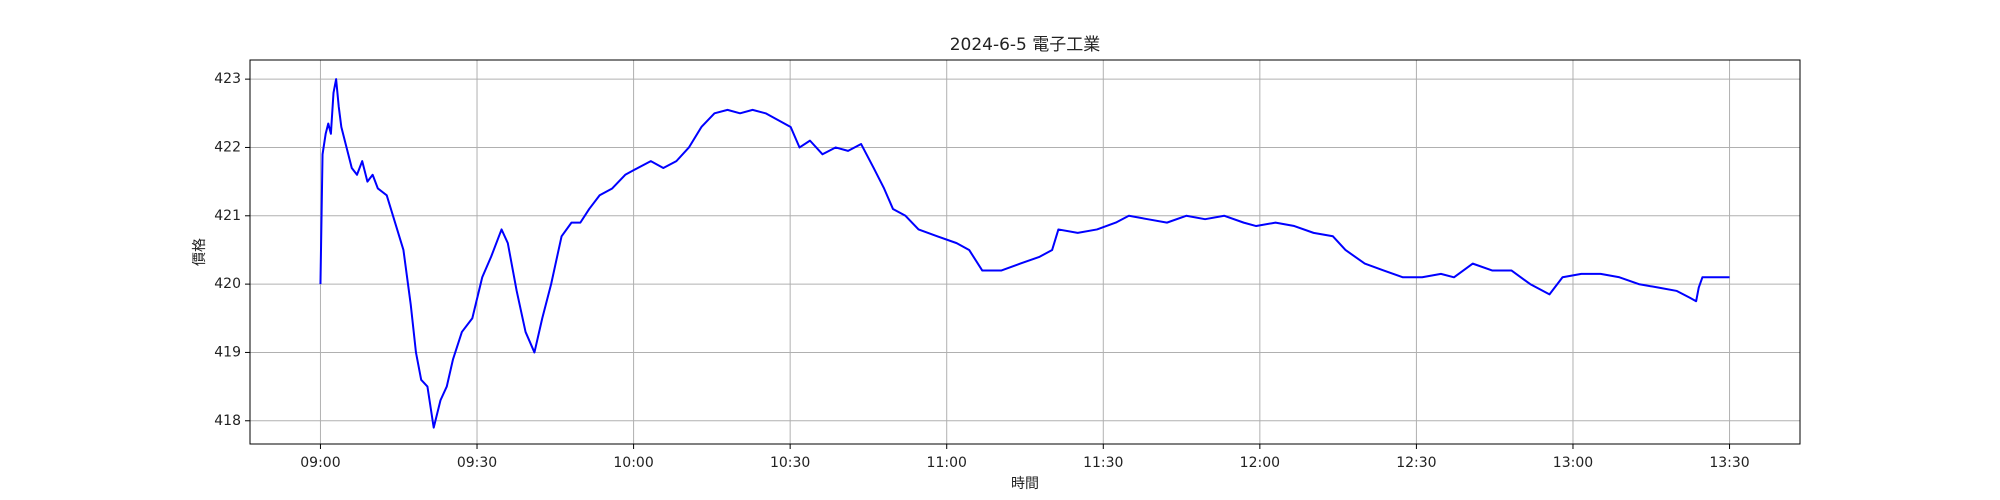 This screenshot has height=500, width=2000. What do you see at coordinates (947, 463) in the screenshot?
I see `x-tick-label: 11:00` at bounding box center [947, 463].